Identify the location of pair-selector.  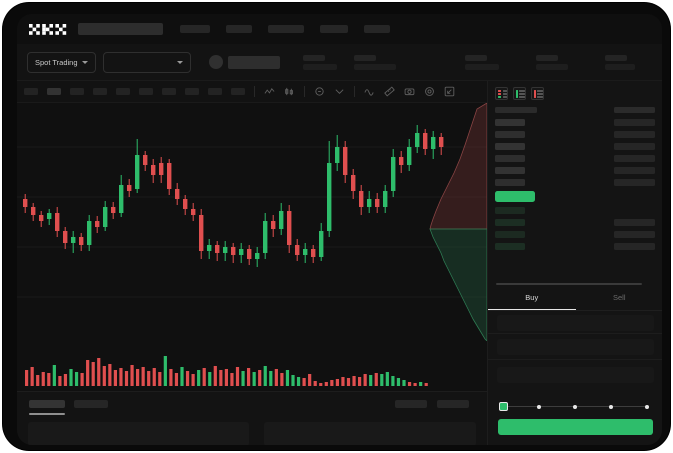
(146, 62).